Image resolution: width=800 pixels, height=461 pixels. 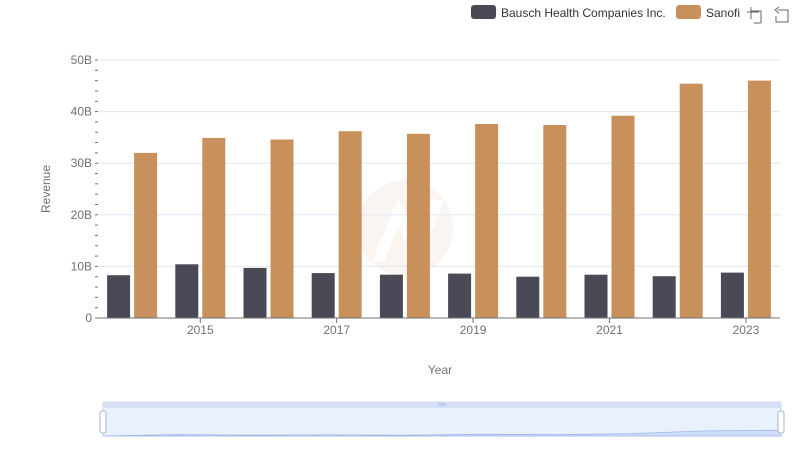 What do you see at coordinates (723, 13) in the screenshot?
I see `legend-label-sanofi: Sanofi` at bounding box center [723, 13].